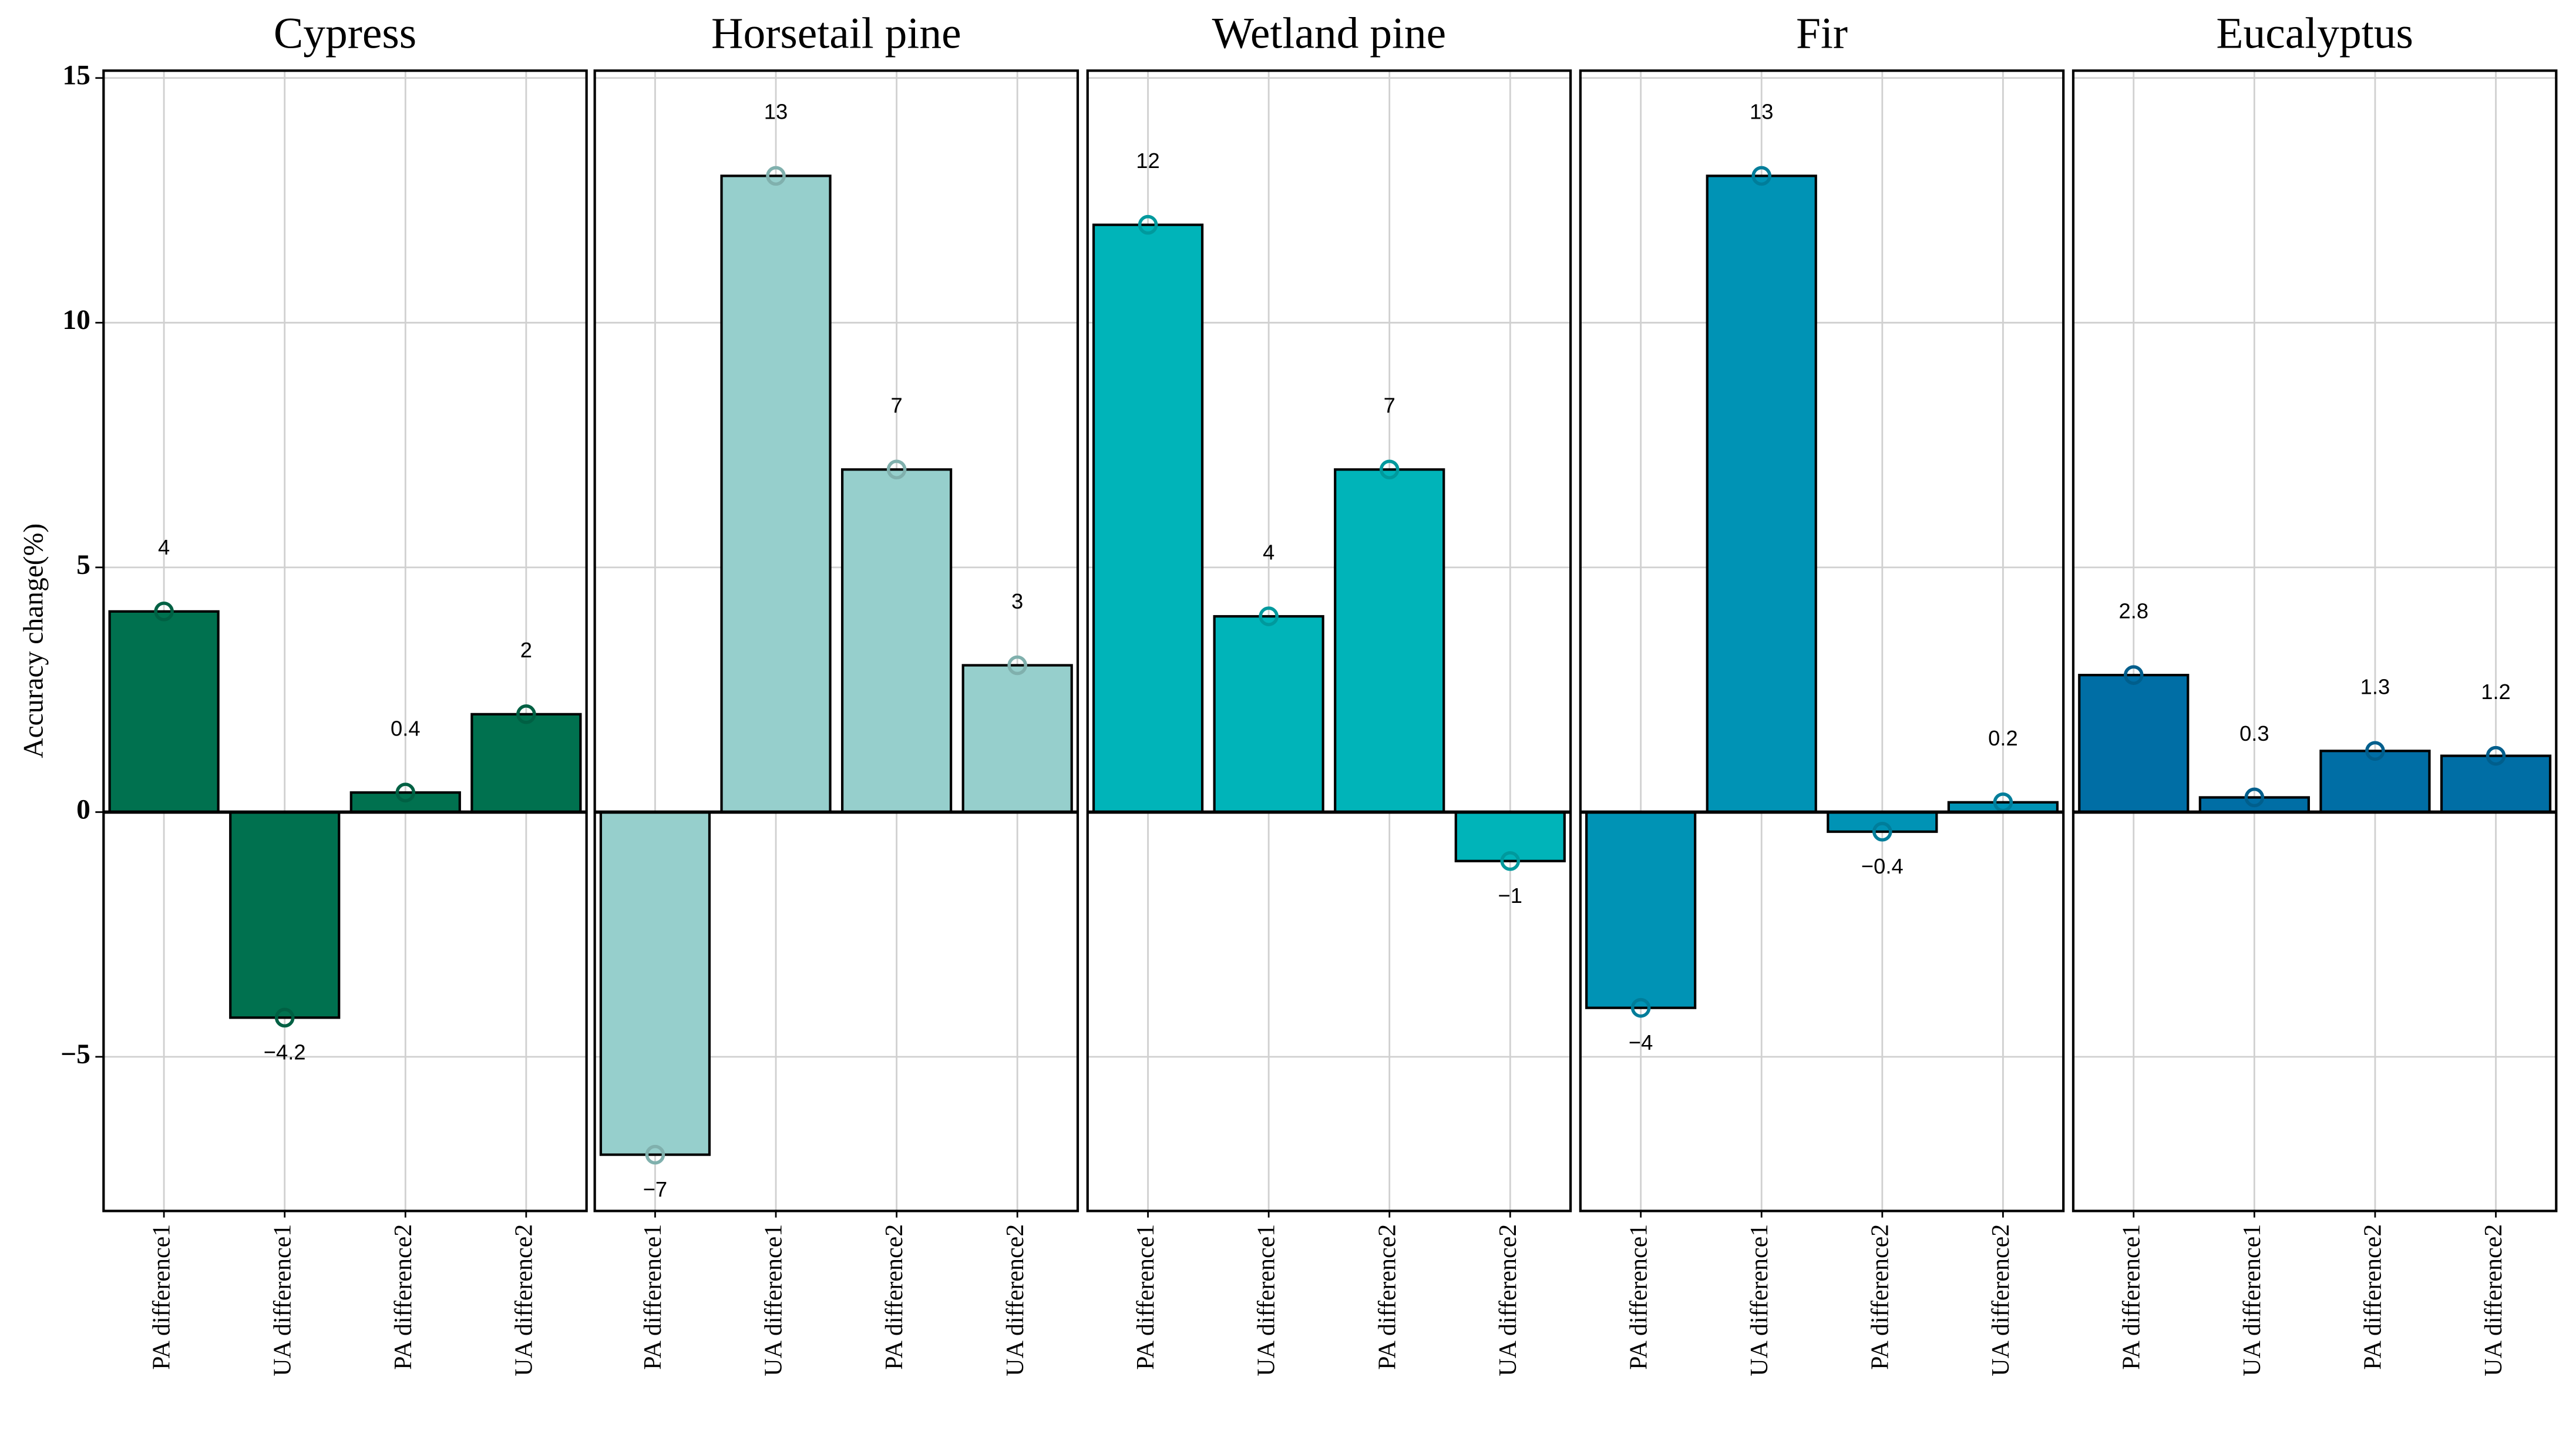 Image resolution: width=2576 pixels, height=1441 pixels. Describe the element at coordinates (1147, 161) in the screenshot. I see `value-label: 12` at that location.